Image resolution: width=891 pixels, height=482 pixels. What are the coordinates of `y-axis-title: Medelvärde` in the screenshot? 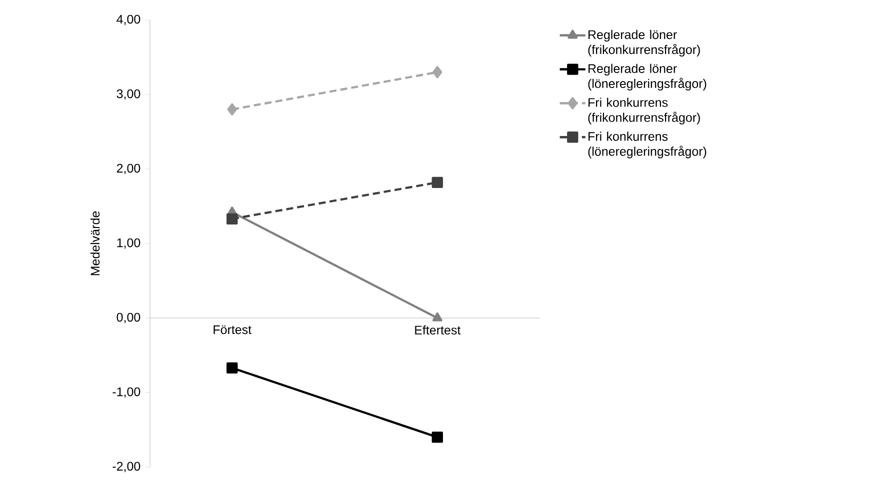 It's located at (95, 243).